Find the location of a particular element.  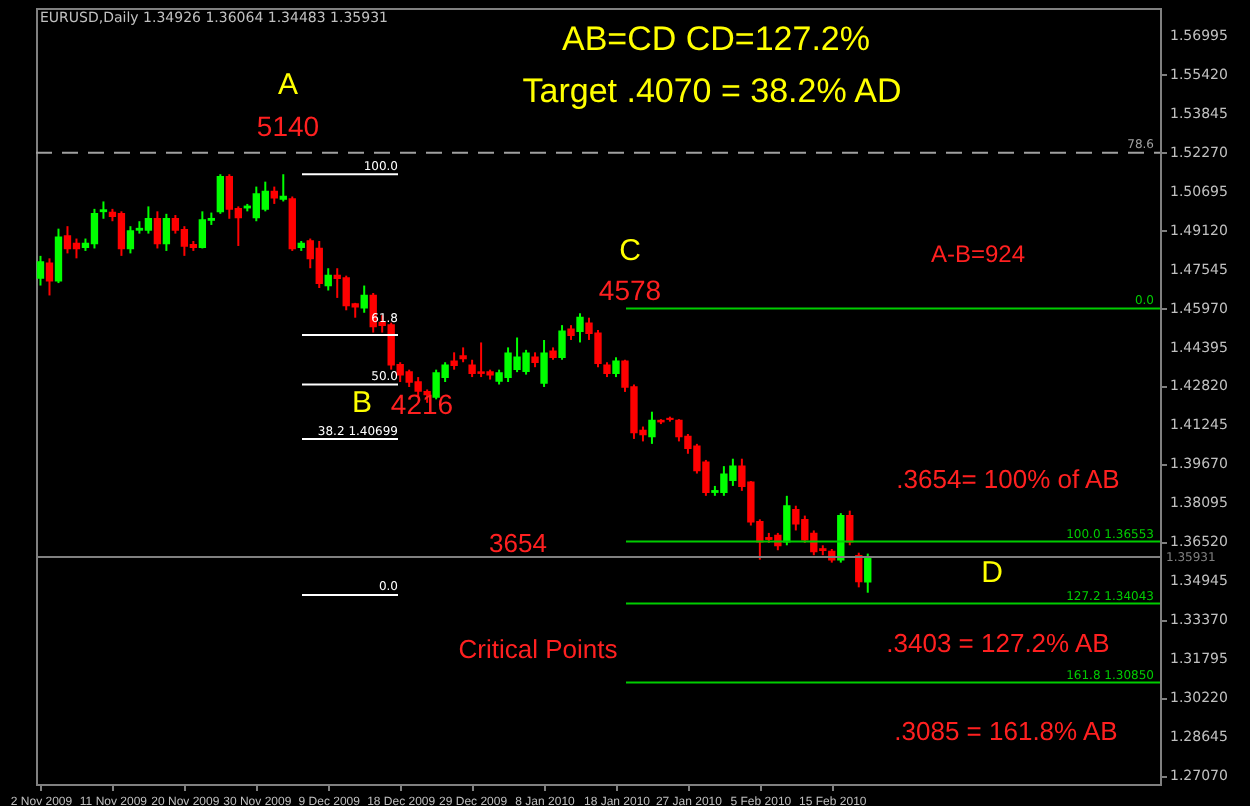

annotation: .3085 = 161.8% AB is located at coordinates (1006, 731).